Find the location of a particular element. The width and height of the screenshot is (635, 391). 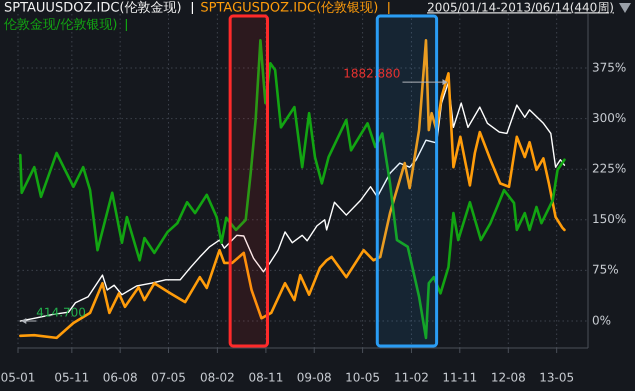

legend-label: SPTAUUSDOZ.IDC(伦敦金现) is located at coordinates (93, 8).